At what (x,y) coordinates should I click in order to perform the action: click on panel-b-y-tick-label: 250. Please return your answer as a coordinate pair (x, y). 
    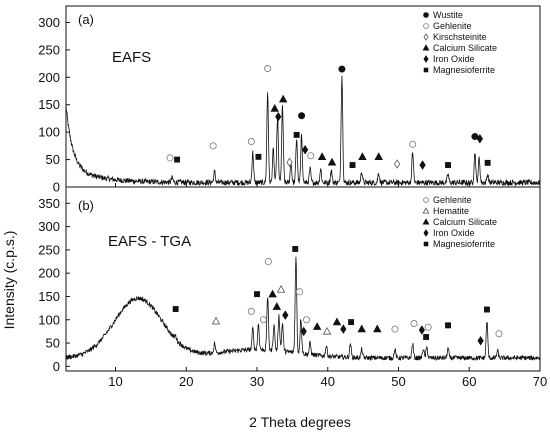
    Looking at the image, I should click on (49, 249).